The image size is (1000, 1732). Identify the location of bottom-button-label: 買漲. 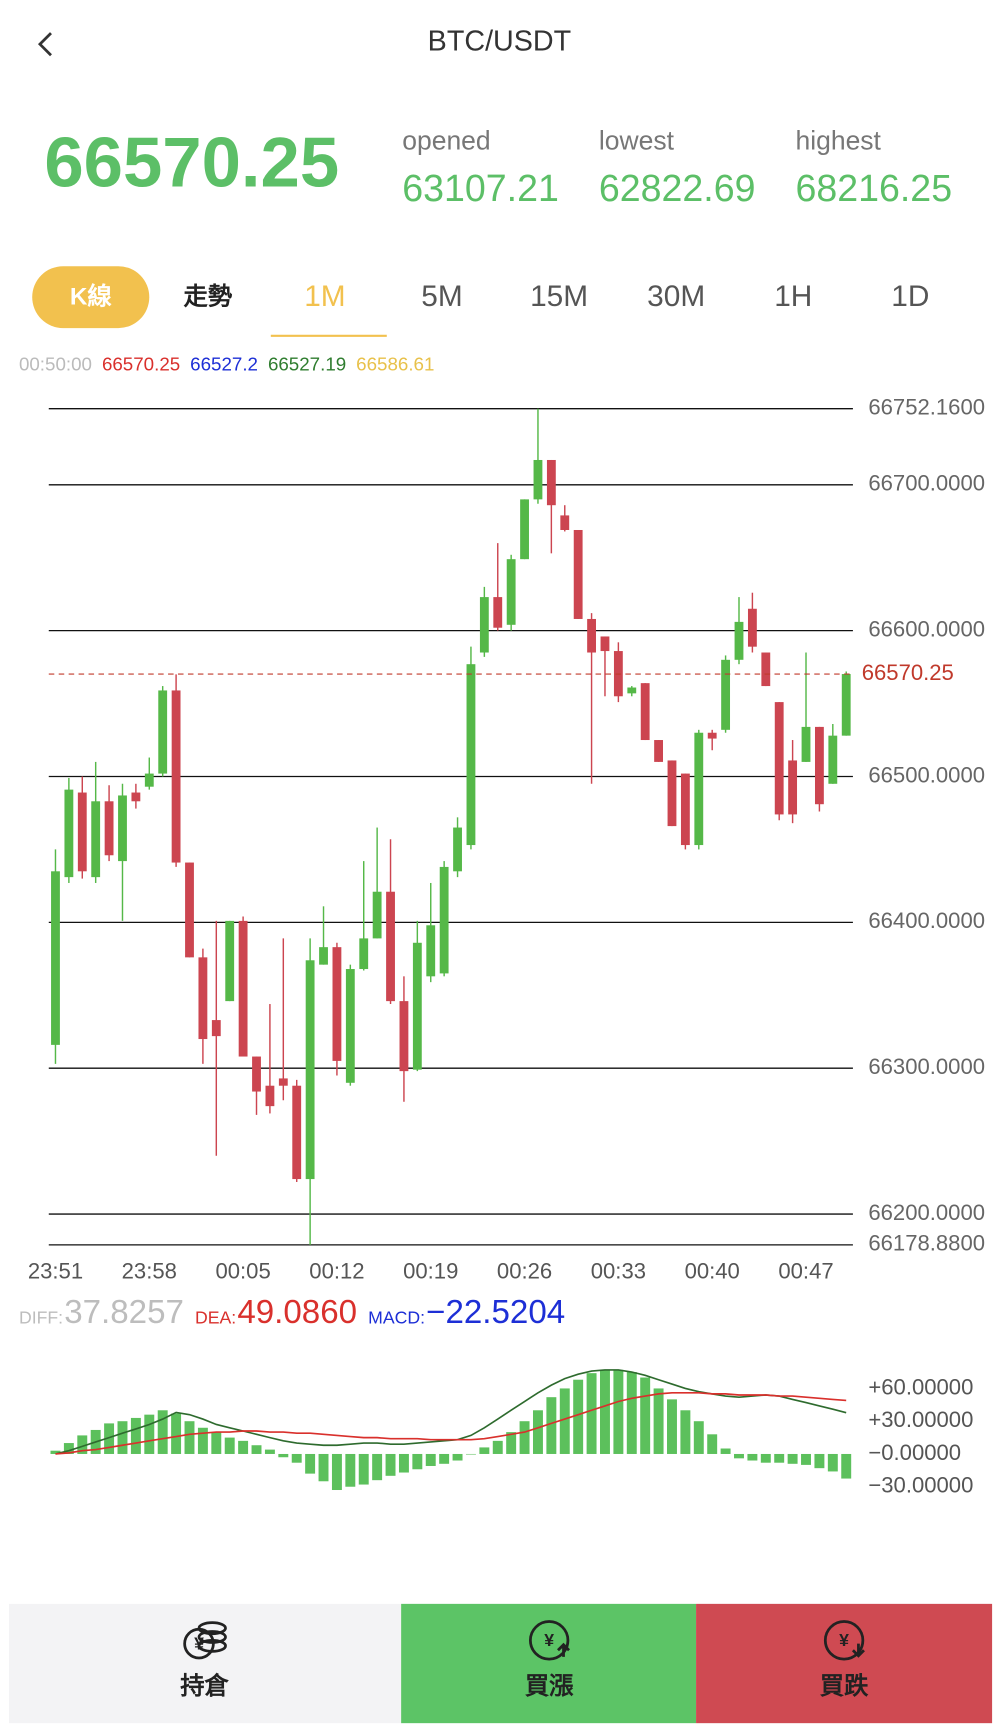
(549, 1686).